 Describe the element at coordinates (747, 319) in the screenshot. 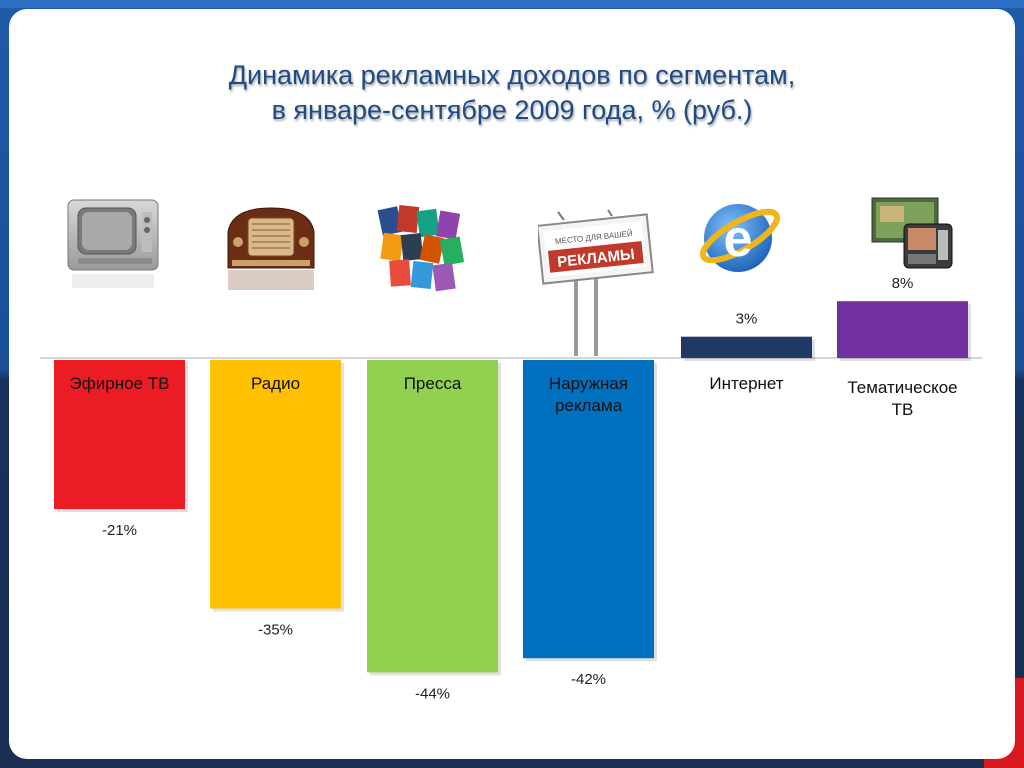

I see `value-label: 3%` at that location.